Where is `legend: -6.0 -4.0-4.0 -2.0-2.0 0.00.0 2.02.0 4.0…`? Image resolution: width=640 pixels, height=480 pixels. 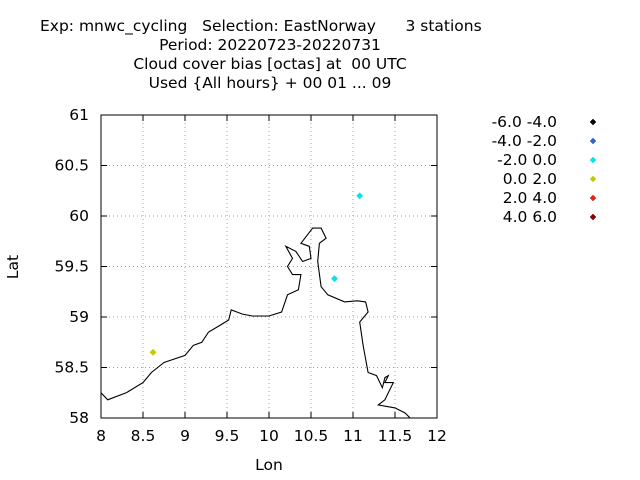 legend: -6.0 -4.0-4.0 -2.0-2.0 0.00.0 2.02.0 4.0… is located at coordinates (544, 169).